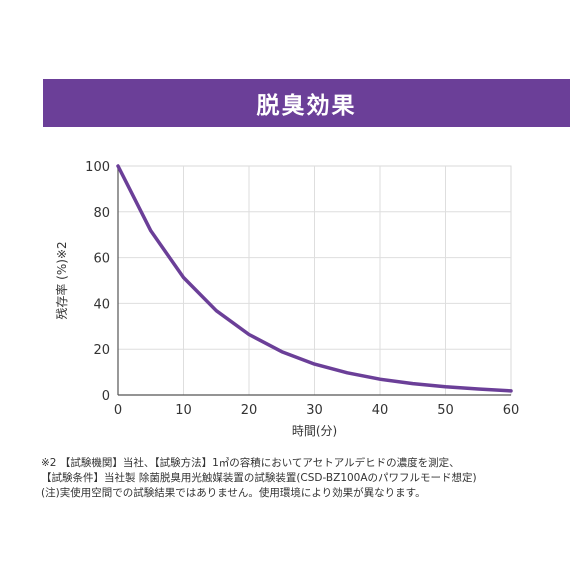 This screenshot has width=586, height=586. I want to click on x-tick-label: 0, so click(118, 410).